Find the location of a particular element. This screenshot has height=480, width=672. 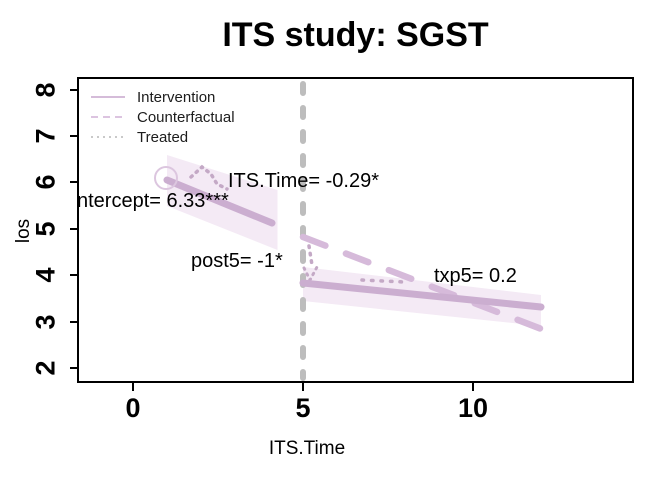

y-tick-5: 5 is located at coordinates (45, 229).